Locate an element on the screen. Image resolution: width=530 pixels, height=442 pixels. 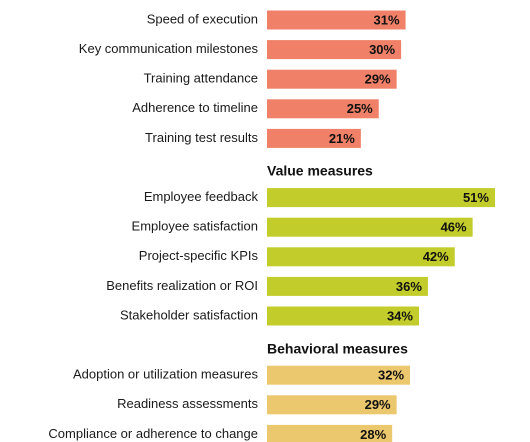
category-label: Speed of execution is located at coordinates (202, 18).